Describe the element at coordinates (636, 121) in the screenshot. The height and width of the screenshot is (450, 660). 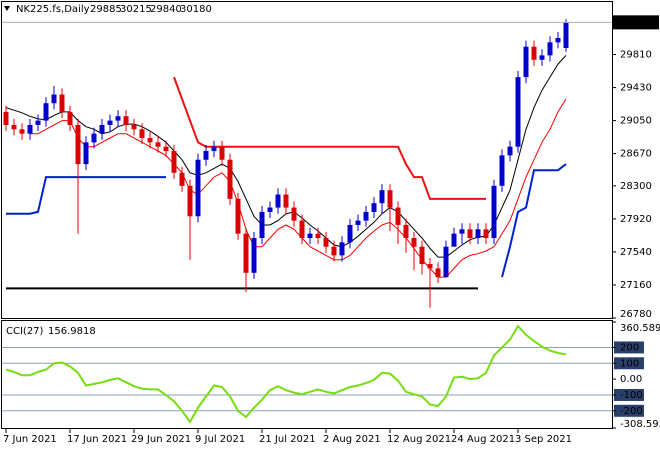
I see `y-tick-label: 29050` at that location.